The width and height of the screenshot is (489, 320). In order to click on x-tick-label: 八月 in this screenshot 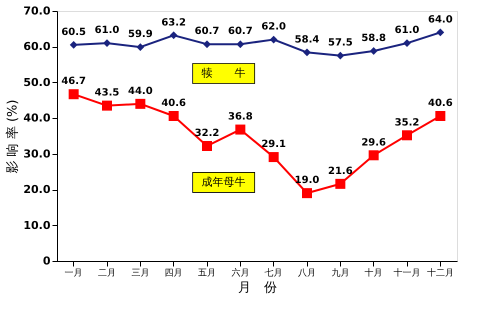, I will do `click(307, 273)`.